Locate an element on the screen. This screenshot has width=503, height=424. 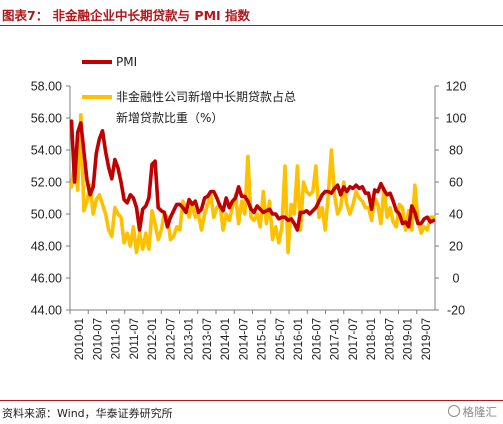
title-bar: 图表7： 非金融企业中长期贷款与 PMI 指数 is located at coordinates (251, 13).